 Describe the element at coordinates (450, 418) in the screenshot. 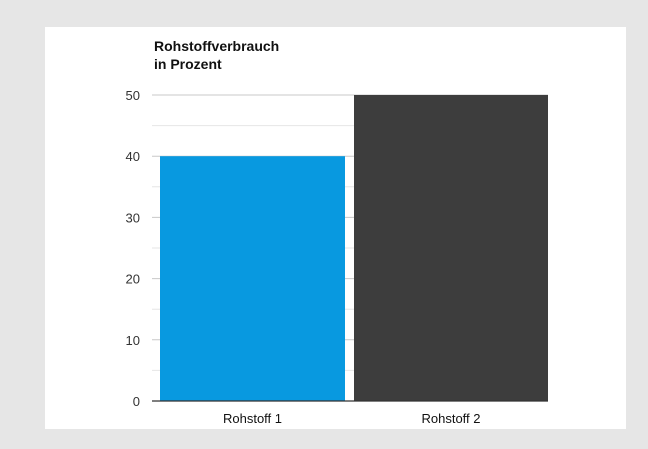

I see `x-tick-label: Rohstoff 2` at that location.